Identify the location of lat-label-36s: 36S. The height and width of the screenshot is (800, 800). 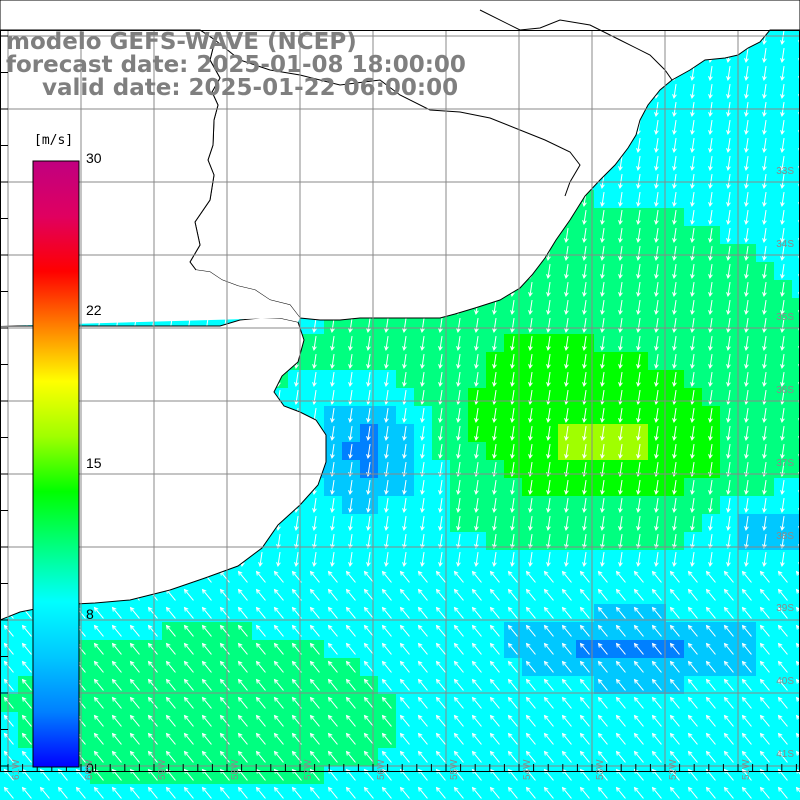
(785, 390).